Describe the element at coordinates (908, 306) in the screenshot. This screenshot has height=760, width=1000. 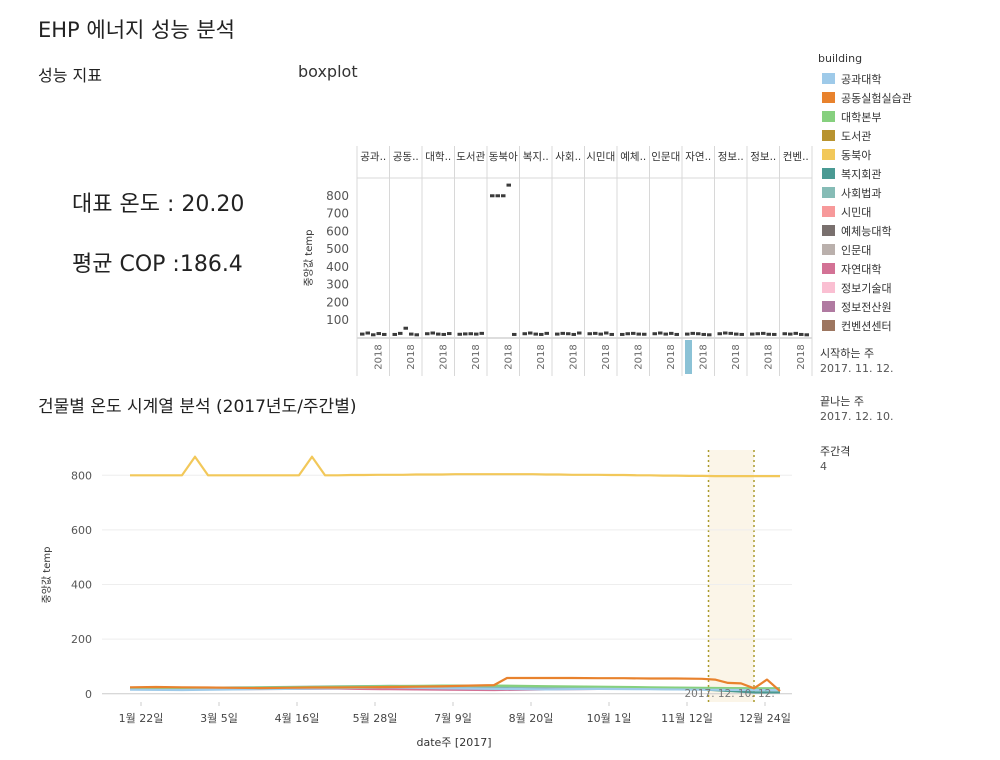
I see `legend-item: 정보전산원` at that location.